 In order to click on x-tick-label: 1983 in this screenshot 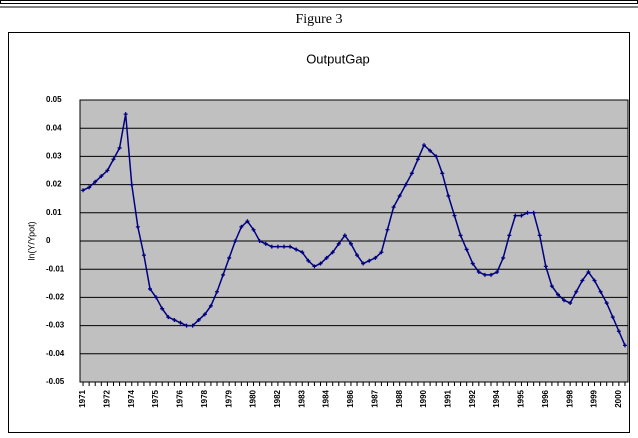, I will do `click(301, 398)`.